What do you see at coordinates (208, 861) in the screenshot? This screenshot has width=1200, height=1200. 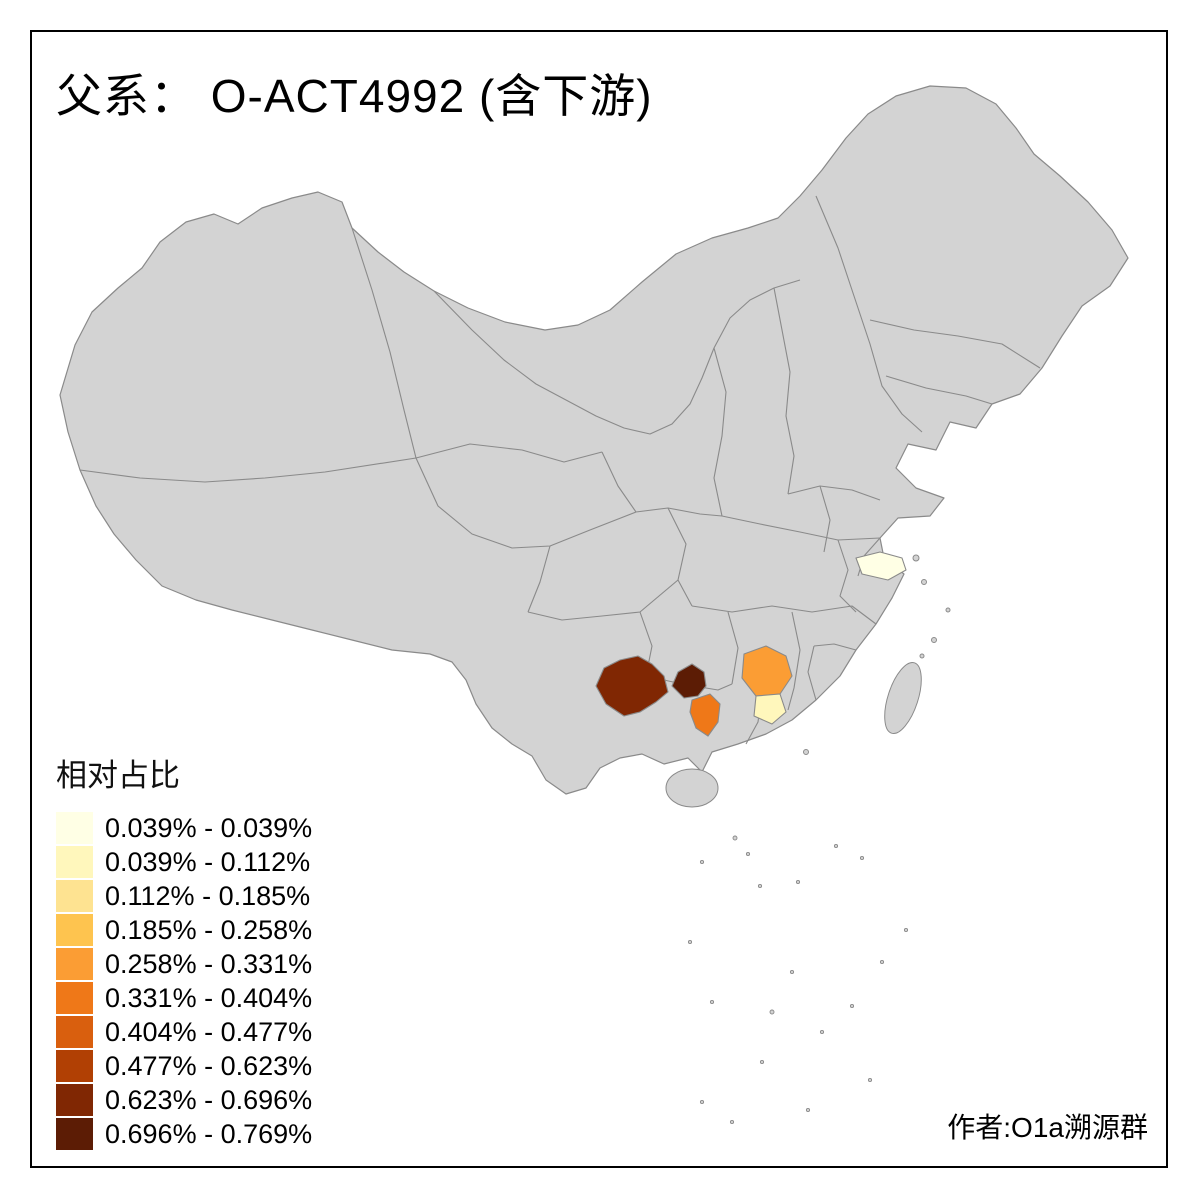 I see `legend-item-label: 0.039% - 0.112%` at bounding box center [208, 861].